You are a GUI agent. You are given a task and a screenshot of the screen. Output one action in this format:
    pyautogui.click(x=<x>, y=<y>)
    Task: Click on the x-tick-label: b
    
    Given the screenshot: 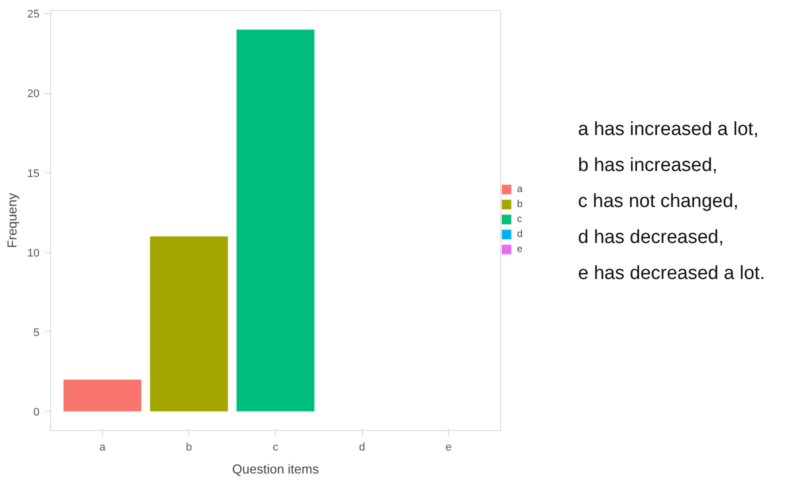 What is the action you would take?
    pyautogui.click(x=189, y=448)
    